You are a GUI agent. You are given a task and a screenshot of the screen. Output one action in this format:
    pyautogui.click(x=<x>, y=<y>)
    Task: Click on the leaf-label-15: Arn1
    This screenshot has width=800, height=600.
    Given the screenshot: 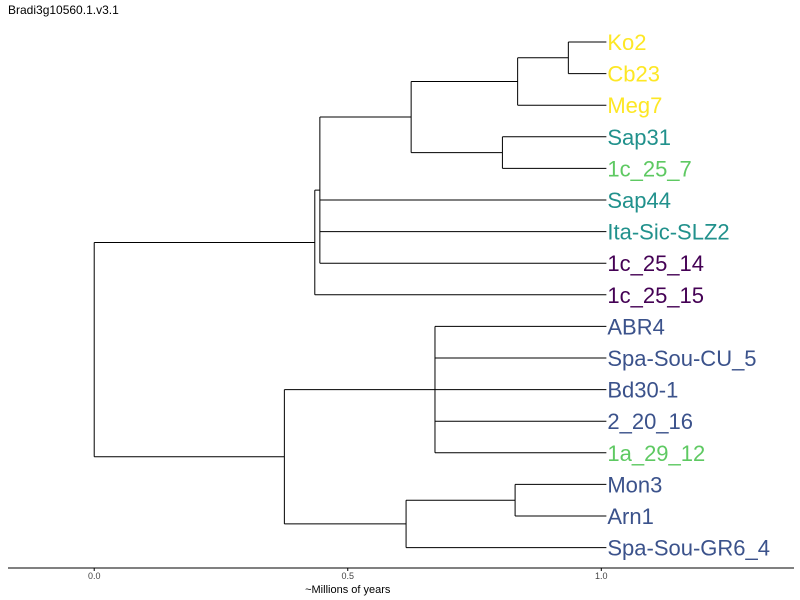 What is the action you would take?
    pyautogui.click(x=630, y=516)
    